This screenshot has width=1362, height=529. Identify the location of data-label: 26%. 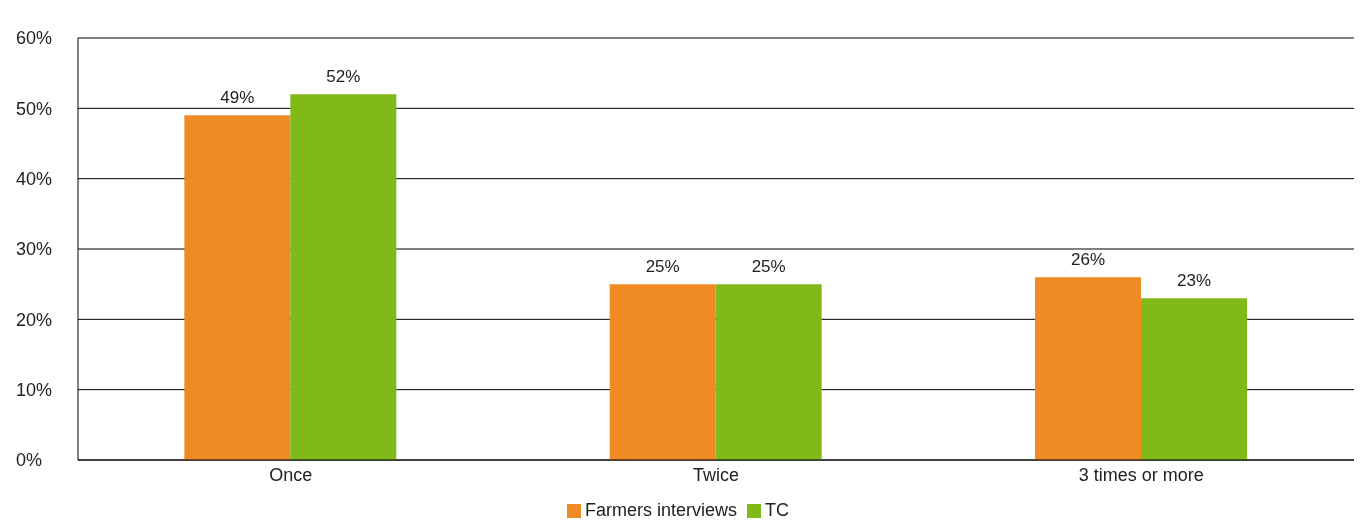
(1088, 260).